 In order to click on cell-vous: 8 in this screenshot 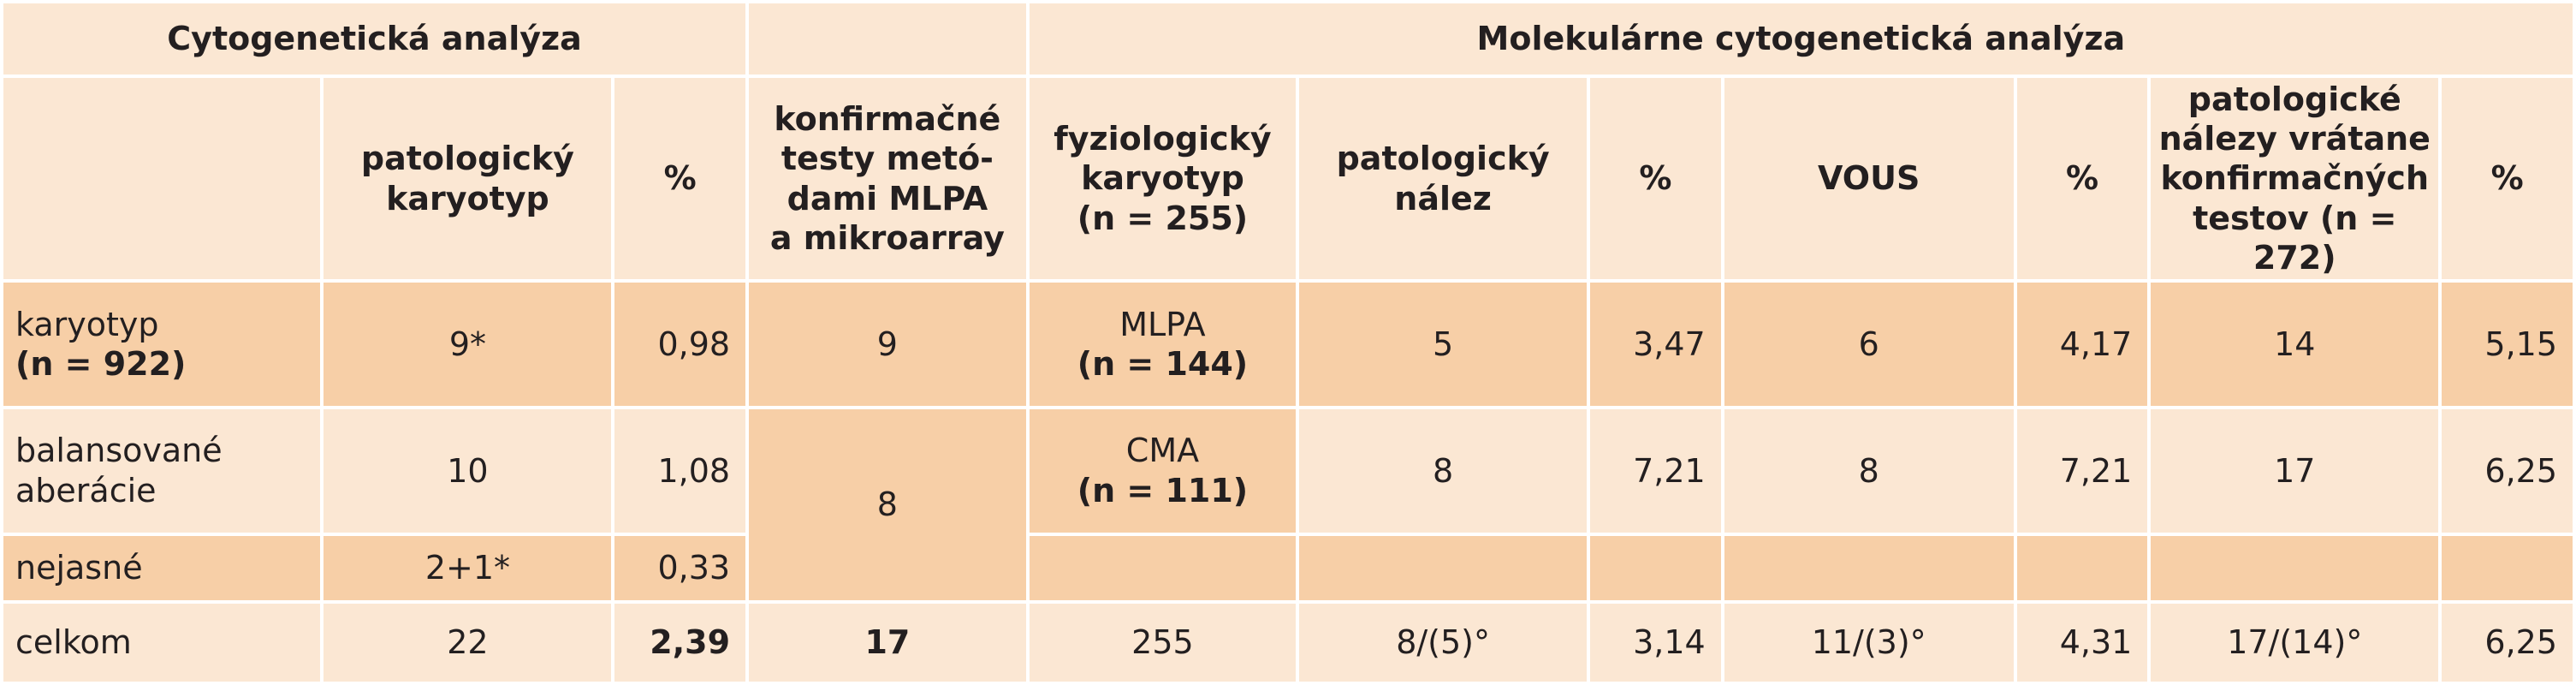, I will do `click(1869, 470)`.